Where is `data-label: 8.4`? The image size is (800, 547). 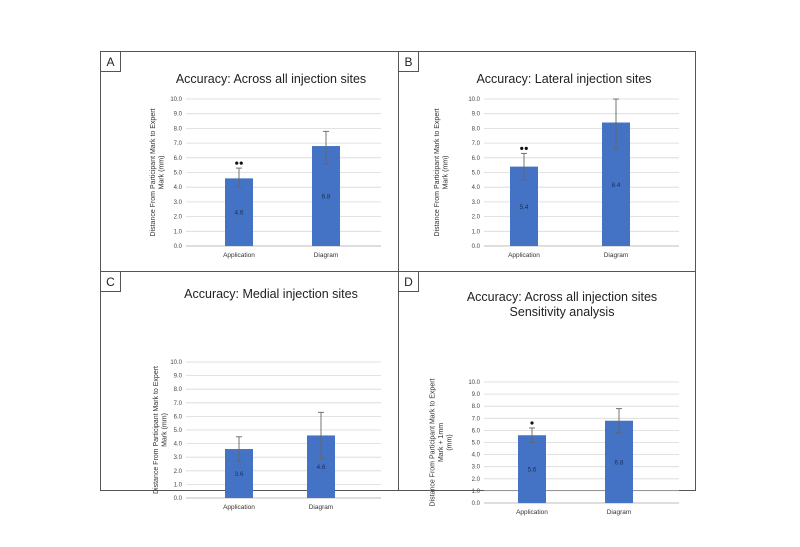 data-label: 8.4 is located at coordinates (615, 185).